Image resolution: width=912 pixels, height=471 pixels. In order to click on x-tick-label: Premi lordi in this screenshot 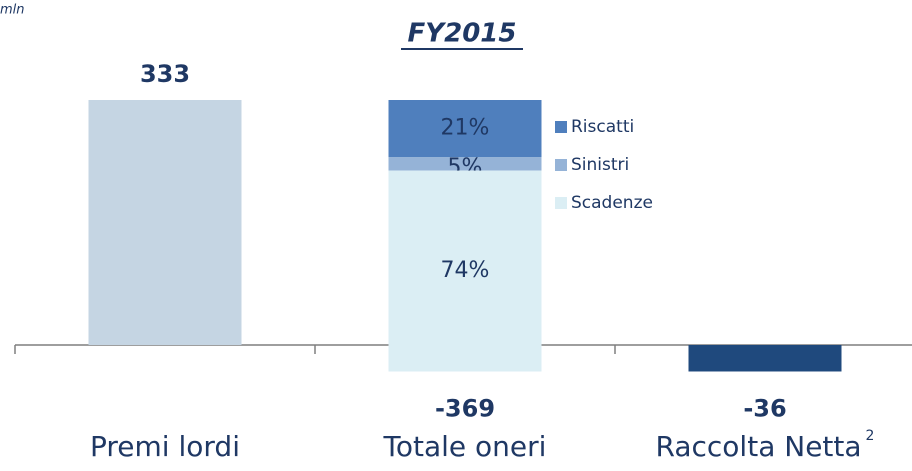, I will do `click(165, 446)`.